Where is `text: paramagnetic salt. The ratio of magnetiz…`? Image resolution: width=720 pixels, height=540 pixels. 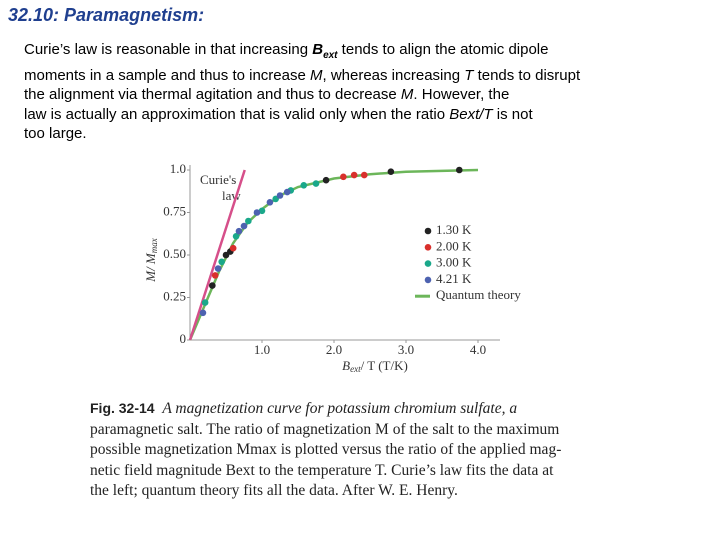
text: paramagnetic salt. The ratio of magnetiz… is located at coordinates (325, 429).